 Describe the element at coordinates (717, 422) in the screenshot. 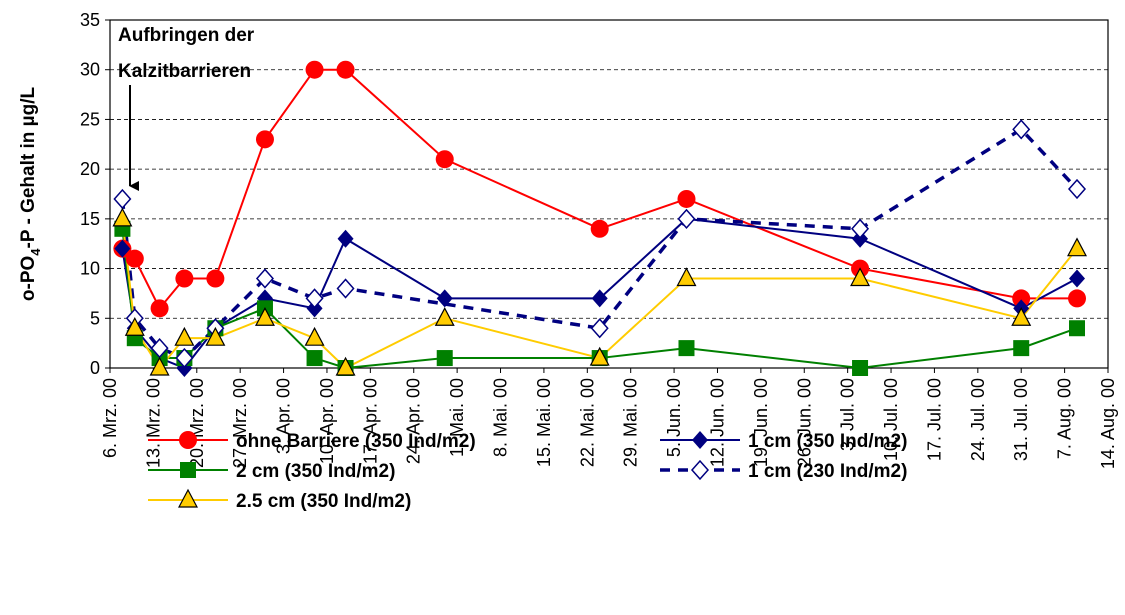

I see `x-tick-label: 12. Jun. 00` at that location.